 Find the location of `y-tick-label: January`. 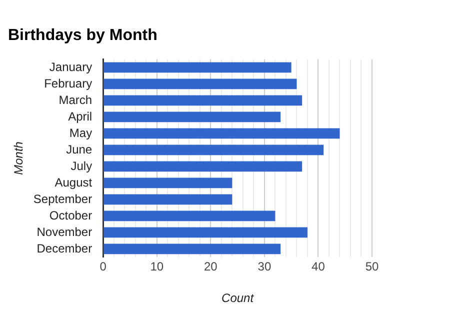

y-tick-label: January is located at coordinates (70, 67).